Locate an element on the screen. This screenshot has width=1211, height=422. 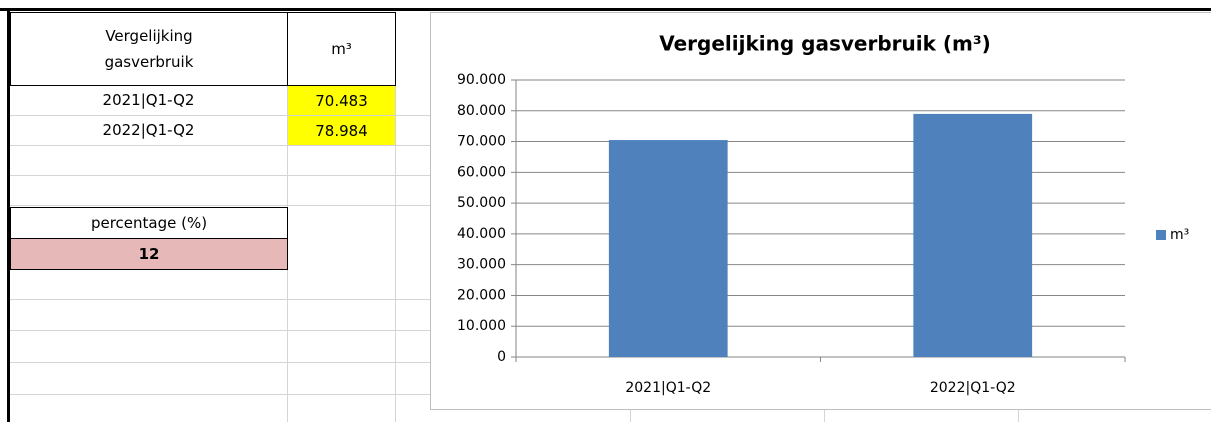
percentage-label: percentage (%) is located at coordinates (149, 223).